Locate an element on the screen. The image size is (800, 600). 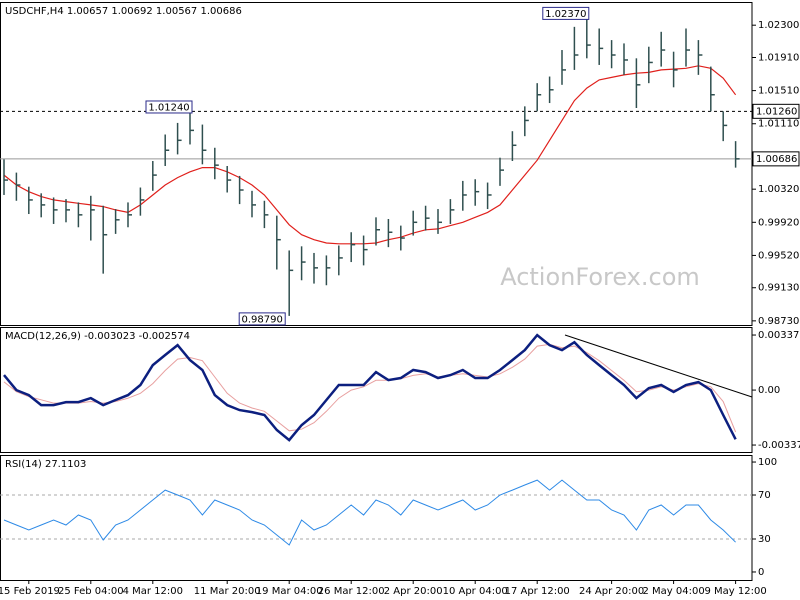
x-tick-label: 2 May 04:00 is located at coordinates (673, 591).